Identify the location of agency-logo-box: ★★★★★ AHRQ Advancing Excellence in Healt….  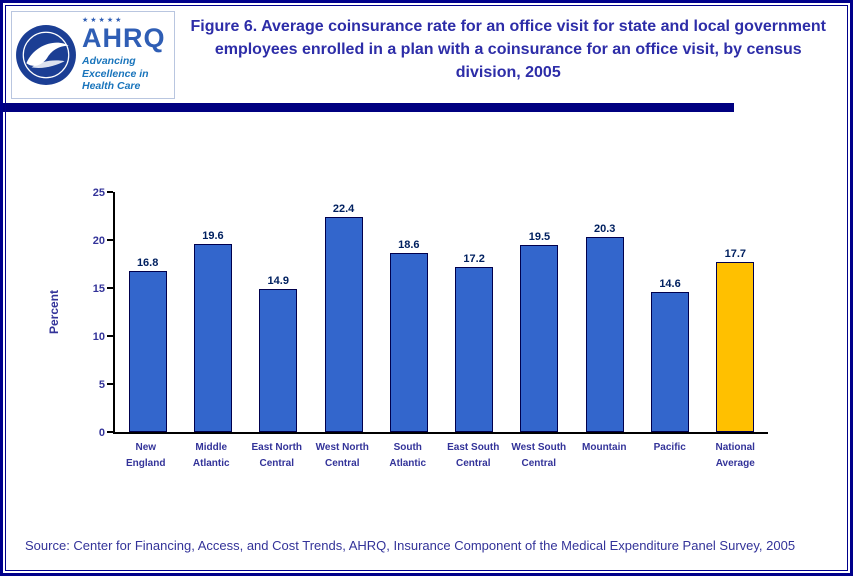
(93, 55).